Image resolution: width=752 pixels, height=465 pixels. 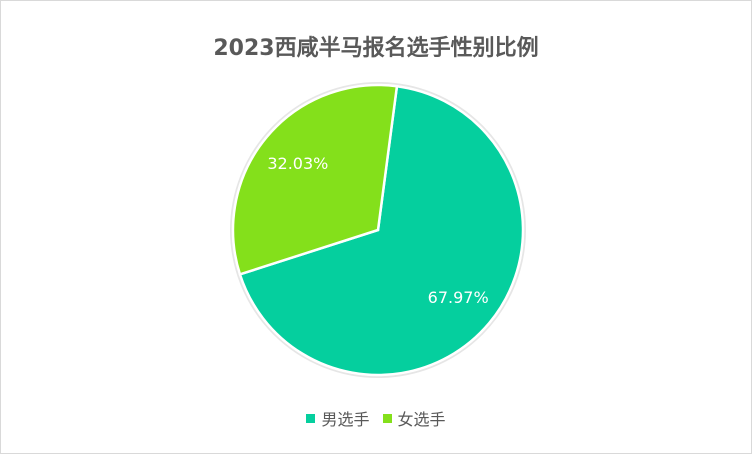 What do you see at coordinates (376, 48) in the screenshot?
I see `chart-title: 2023西咸半马报名选手性别比例` at bounding box center [376, 48].